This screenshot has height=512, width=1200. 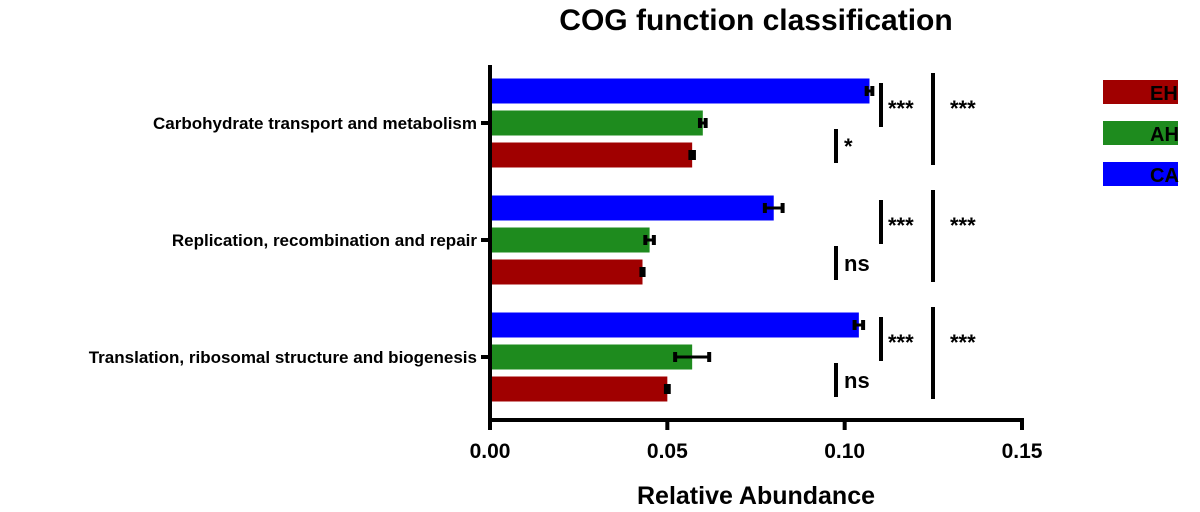 I want to click on legend-swatch-ah, so click(x=1140, y=133).